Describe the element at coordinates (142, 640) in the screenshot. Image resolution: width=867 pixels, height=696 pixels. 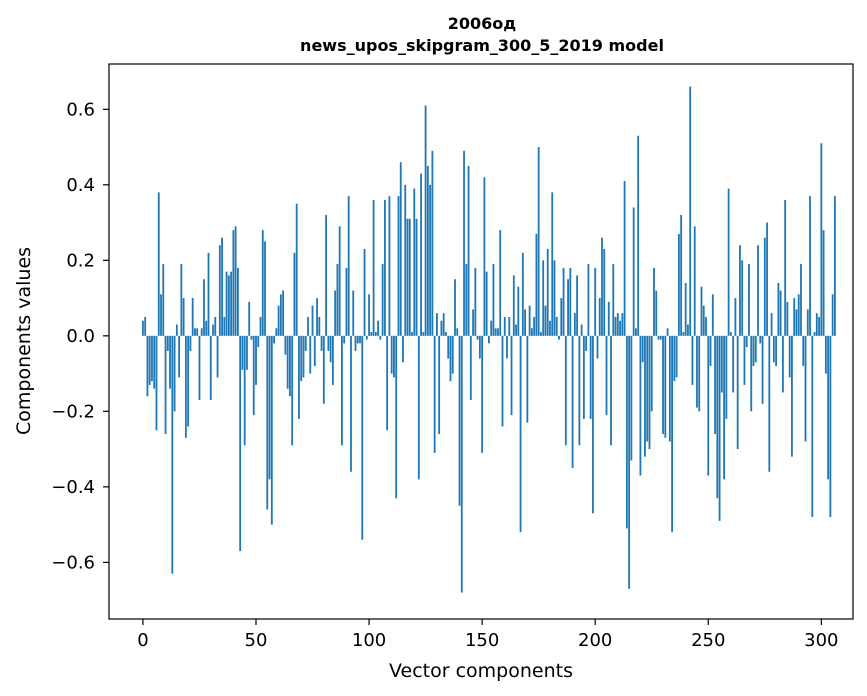
I see `x-tick-label: 0` at that location.